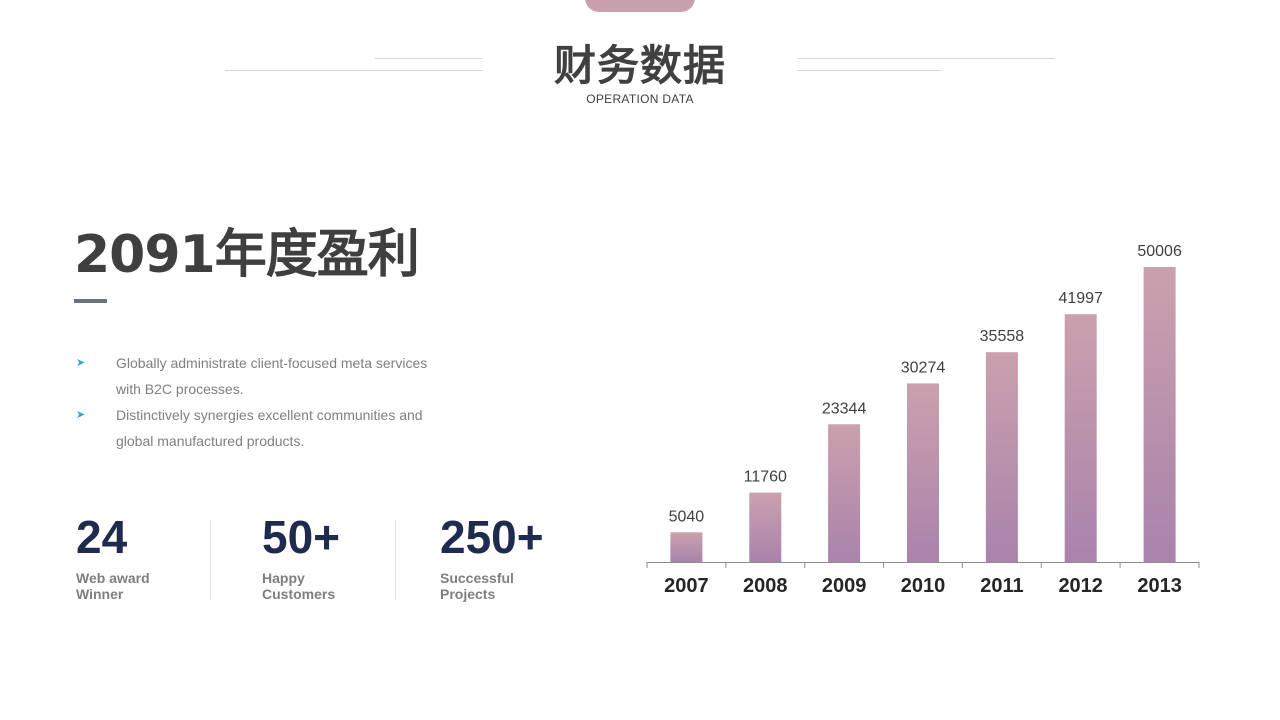 This screenshot has width=1280, height=720. Describe the element at coordinates (640, 99) in the screenshot. I see `page-subtitle: OPERATION DATA` at that location.